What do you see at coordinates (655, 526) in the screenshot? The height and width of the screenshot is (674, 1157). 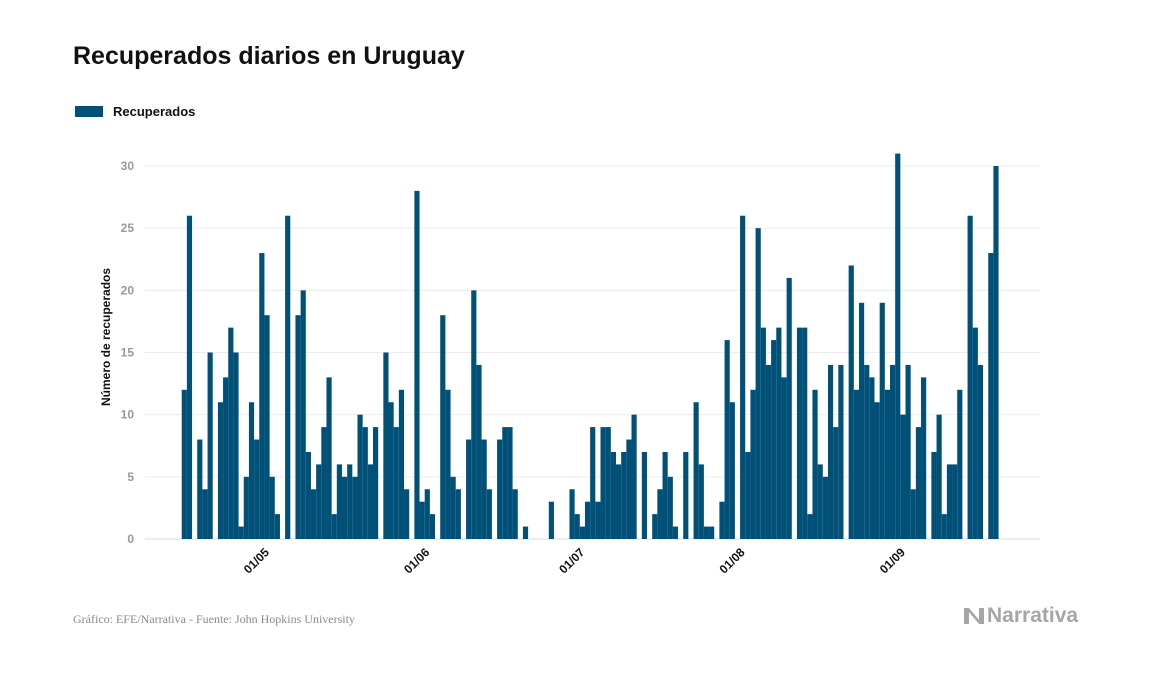 I see `bar-14/07` at bounding box center [655, 526].